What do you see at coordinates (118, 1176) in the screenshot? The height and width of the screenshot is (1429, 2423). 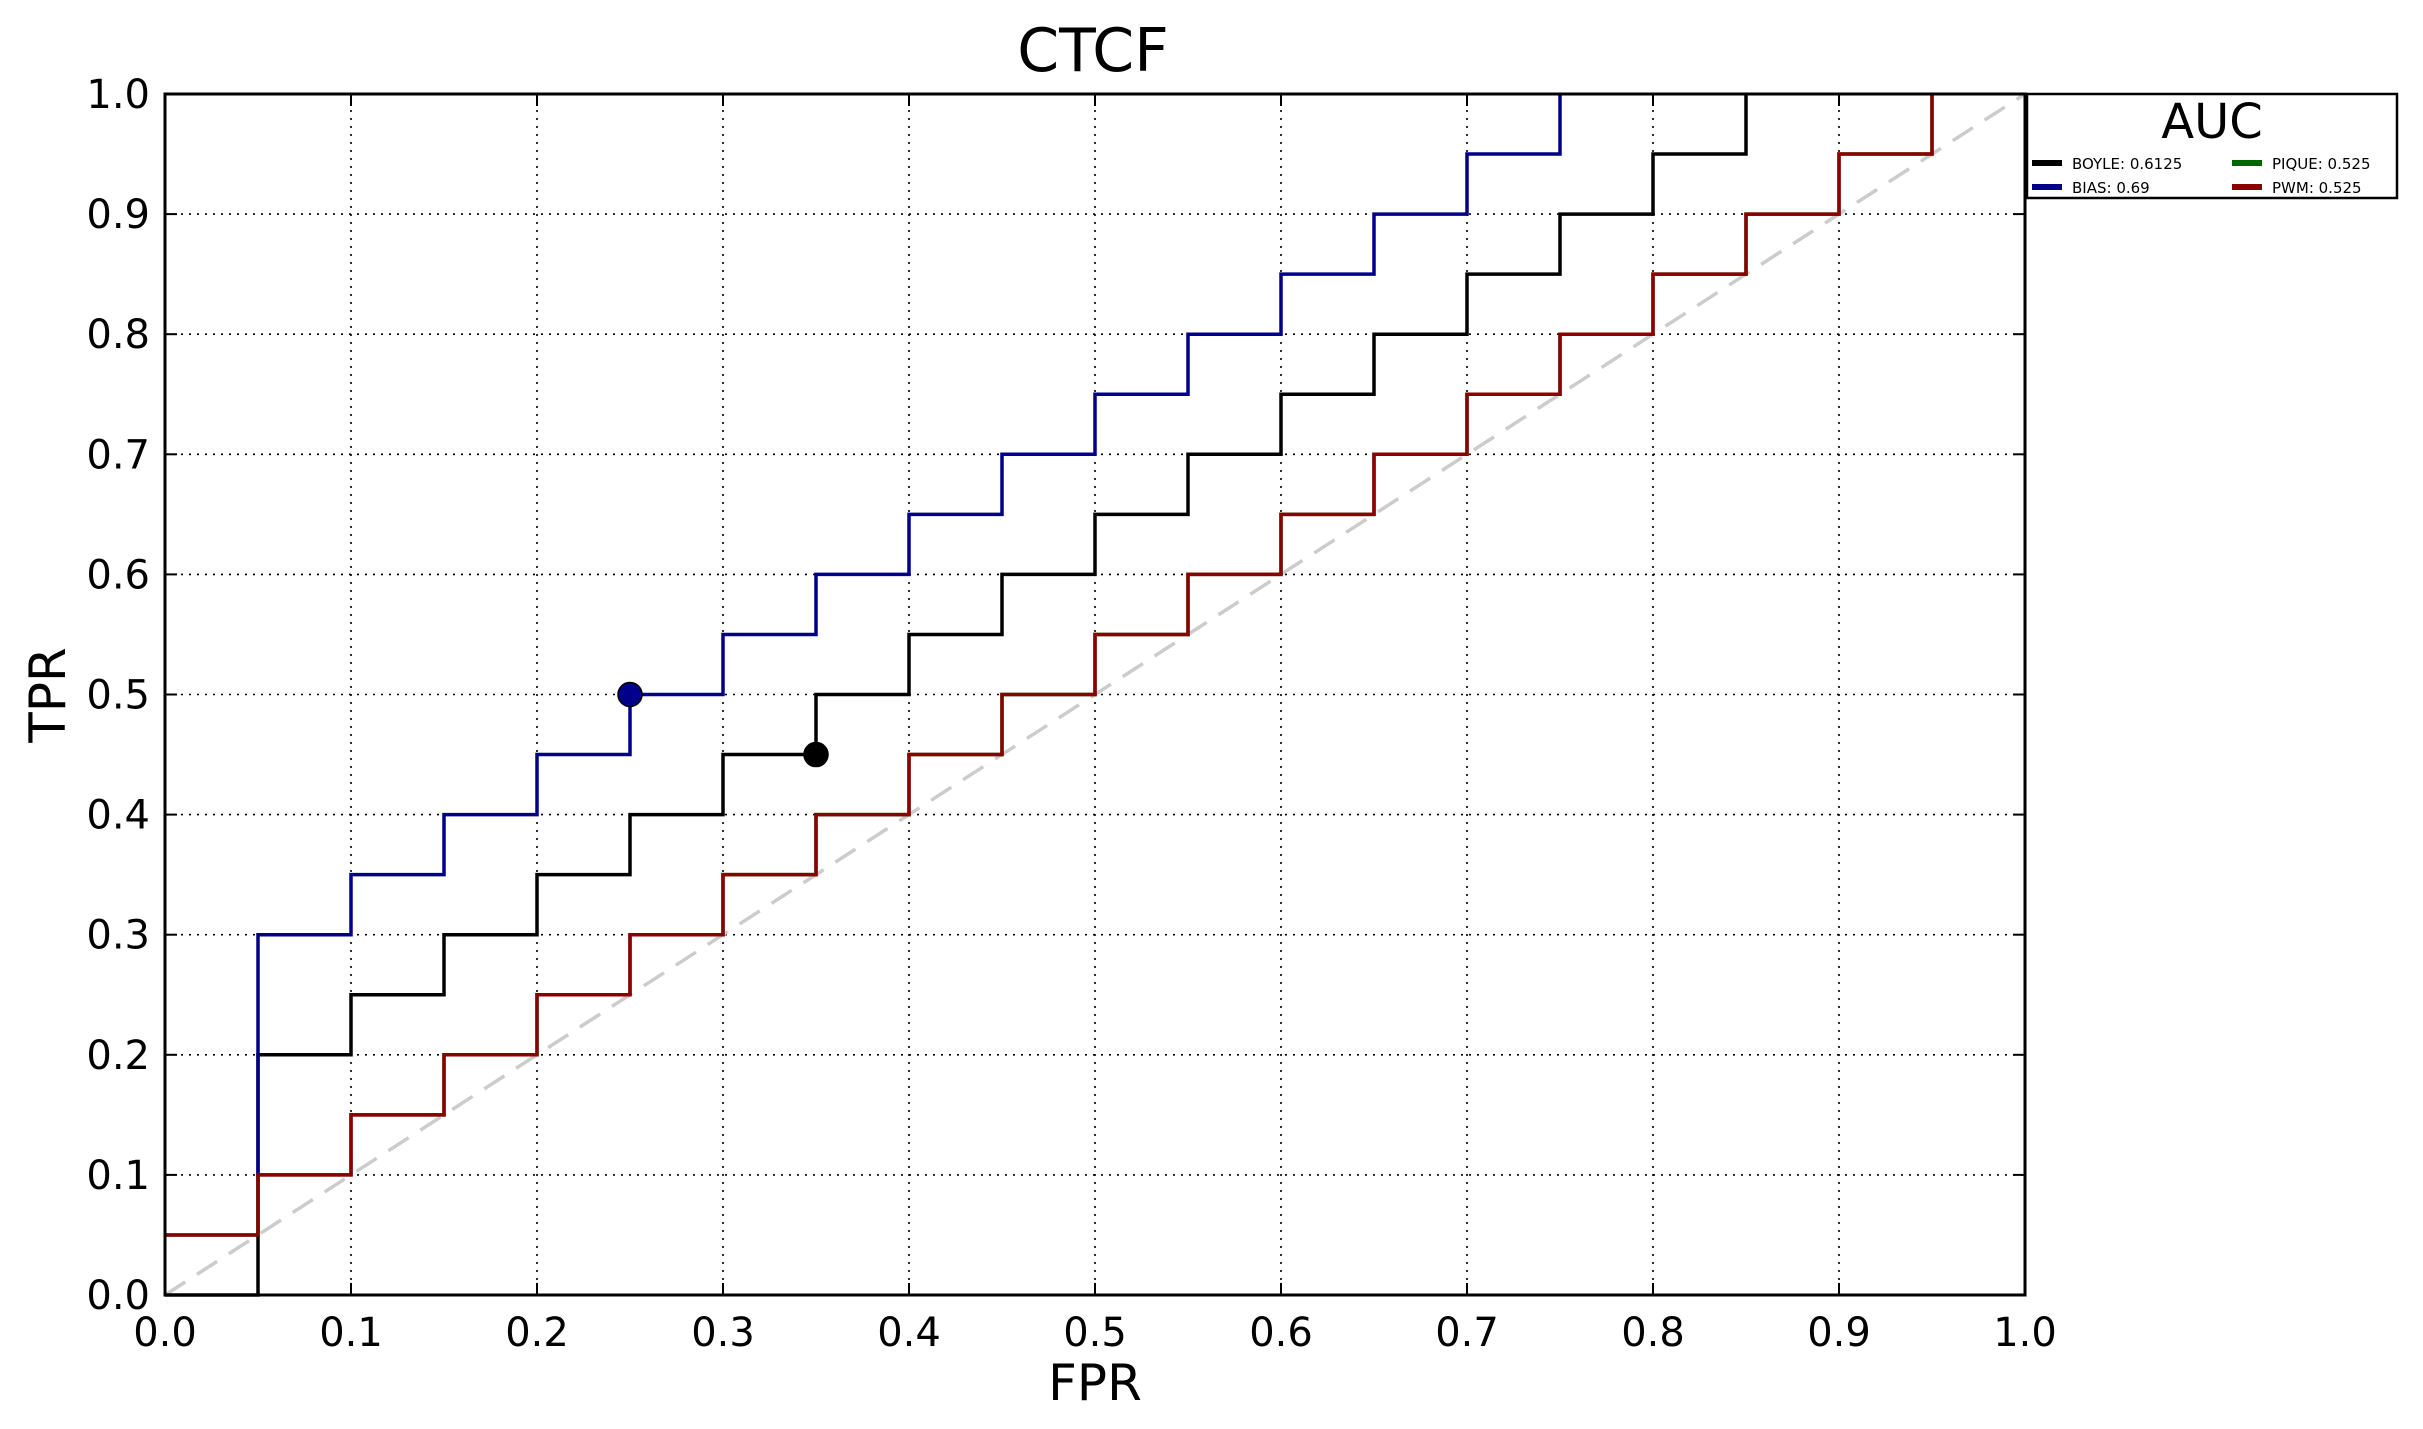 I see `y-tick-label: 0.1` at bounding box center [118, 1176].